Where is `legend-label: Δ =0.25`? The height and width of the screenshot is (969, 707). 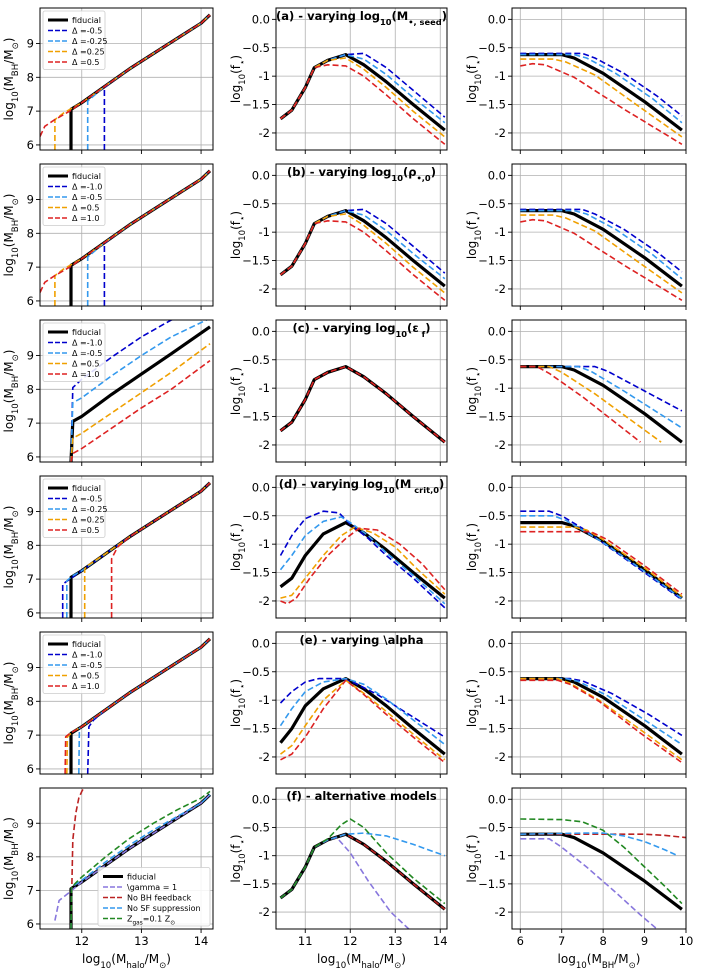 legend-label: Δ =0.25 is located at coordinates (88, 520).